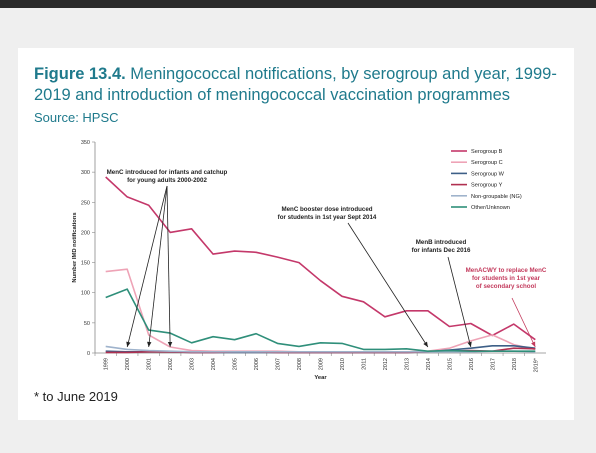  What do you see at coordinates (298, 4) in the screenshot?
I see `top-bar` at bounding box center [298, 4].